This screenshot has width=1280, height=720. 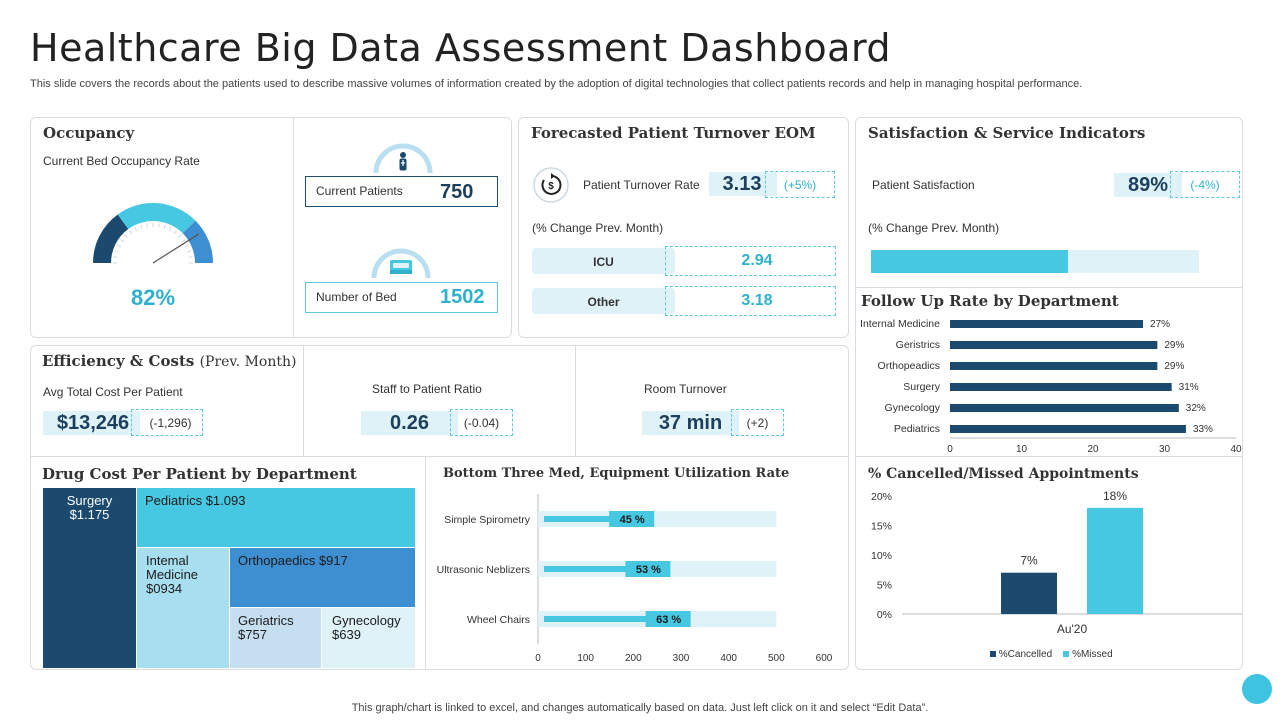 I want to click on satisfaction-bar-fill, so click(x=969, y=261).